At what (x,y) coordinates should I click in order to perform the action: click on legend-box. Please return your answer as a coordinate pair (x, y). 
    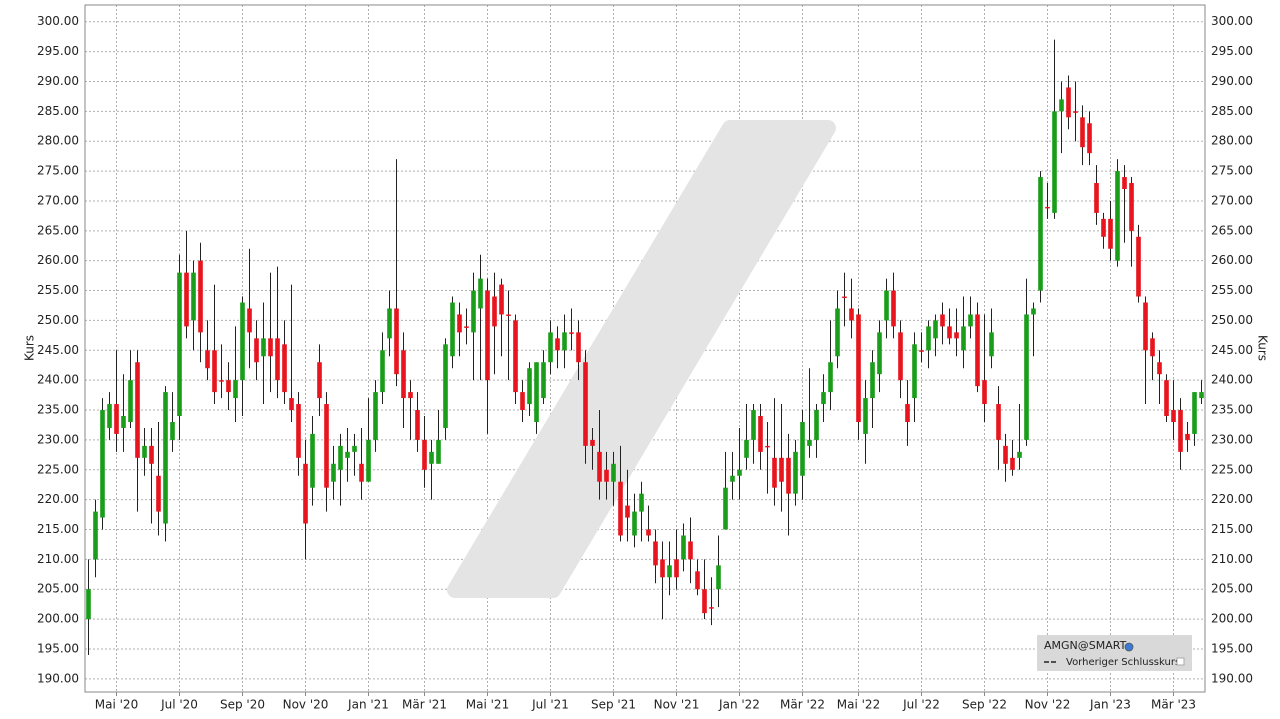
    Looking at the image, I should click on (1114, 653).